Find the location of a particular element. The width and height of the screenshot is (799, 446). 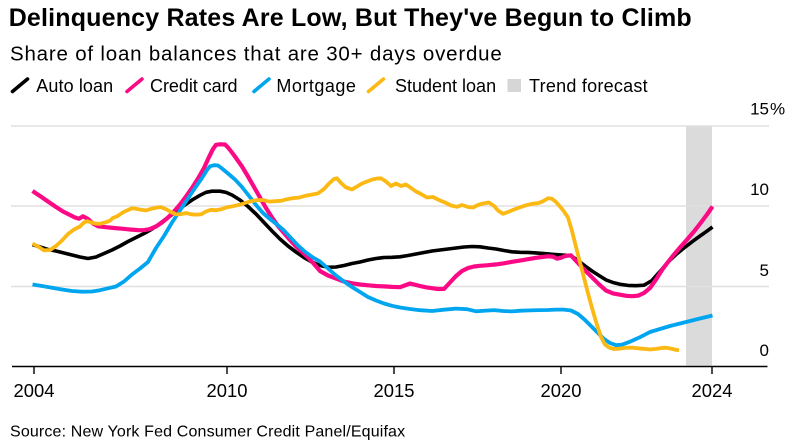

svg-text: 2024 is located at coordinates (712, 390).